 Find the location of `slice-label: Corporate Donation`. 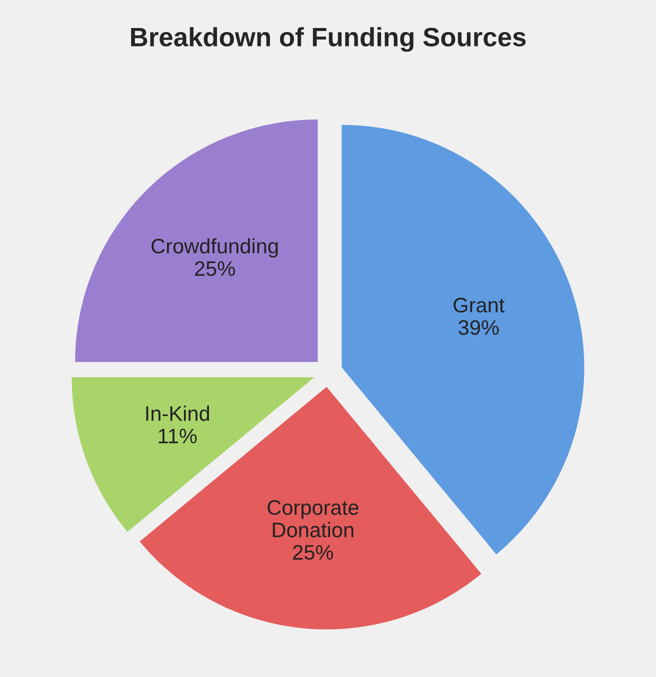

slice-label: Corporate Donation is located at coordinates (313, 519).